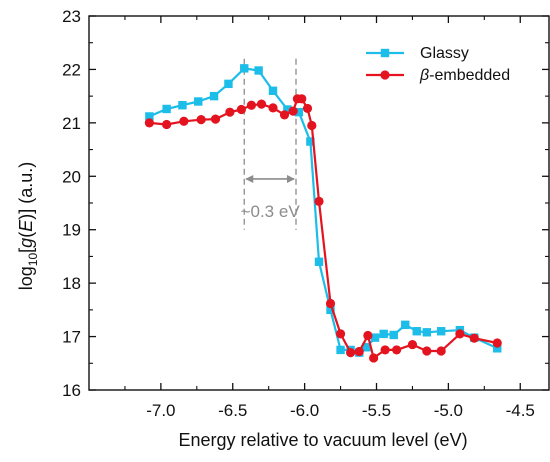 The height and width of the screenshot is (462, 550). What do you see at coordinates (160, 410) in the screenshot?
I see `x-tick-label: -7.0` at bounding box center [160, 410].